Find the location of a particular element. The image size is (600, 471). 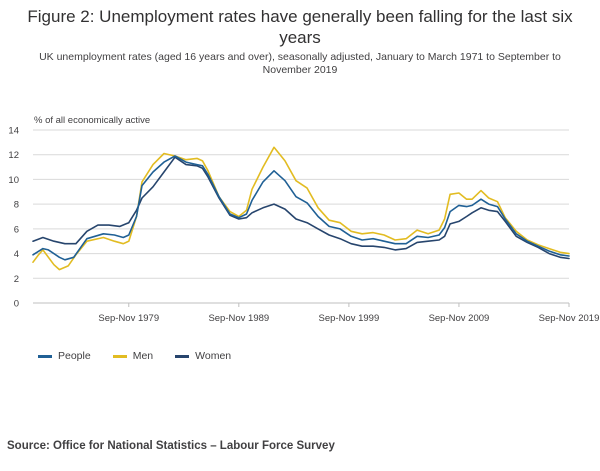

chart-legend: People Men Women is located at coordinates (134, 356).